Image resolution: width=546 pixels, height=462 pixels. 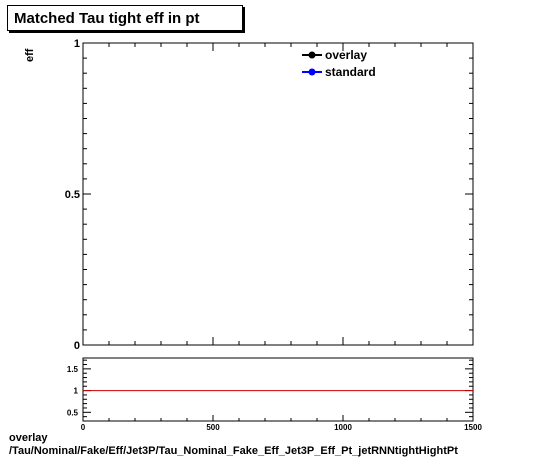 What do you see at coordinates (73, 369) in the screenshot?
I see `ratio-y-tick-label: 1.5` at bounding box center [73, 369].